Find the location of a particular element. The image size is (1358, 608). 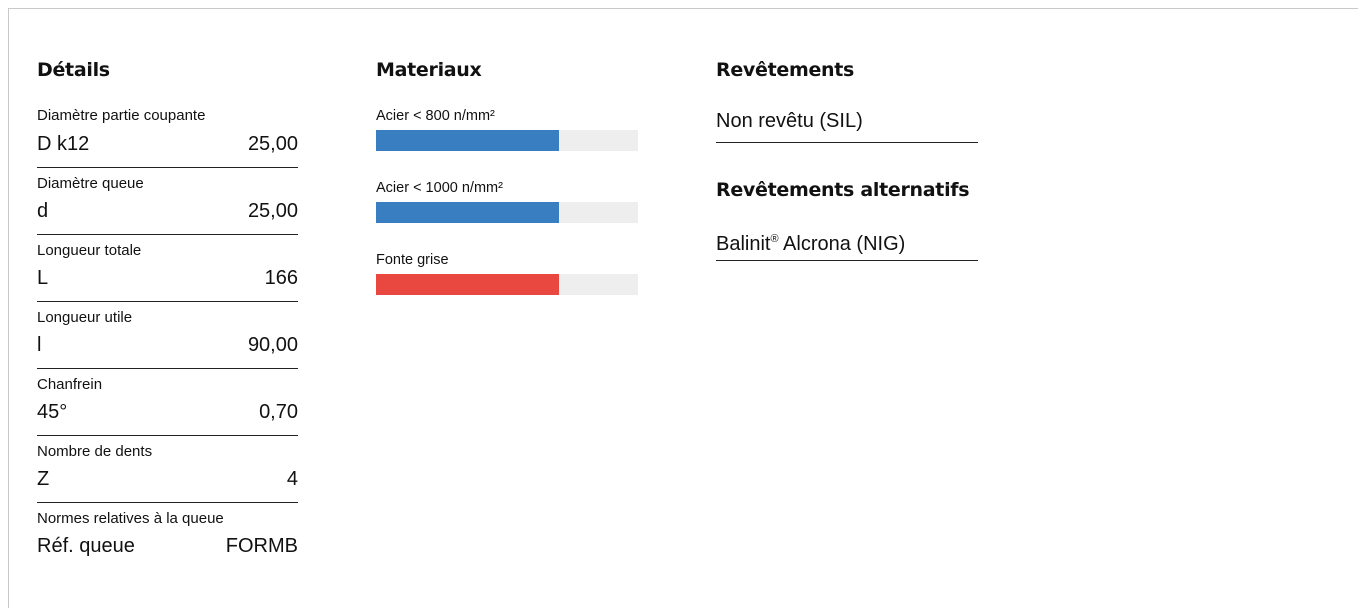

current-coating: Non revêtu (SIL) is located at coordinates (847, 125).